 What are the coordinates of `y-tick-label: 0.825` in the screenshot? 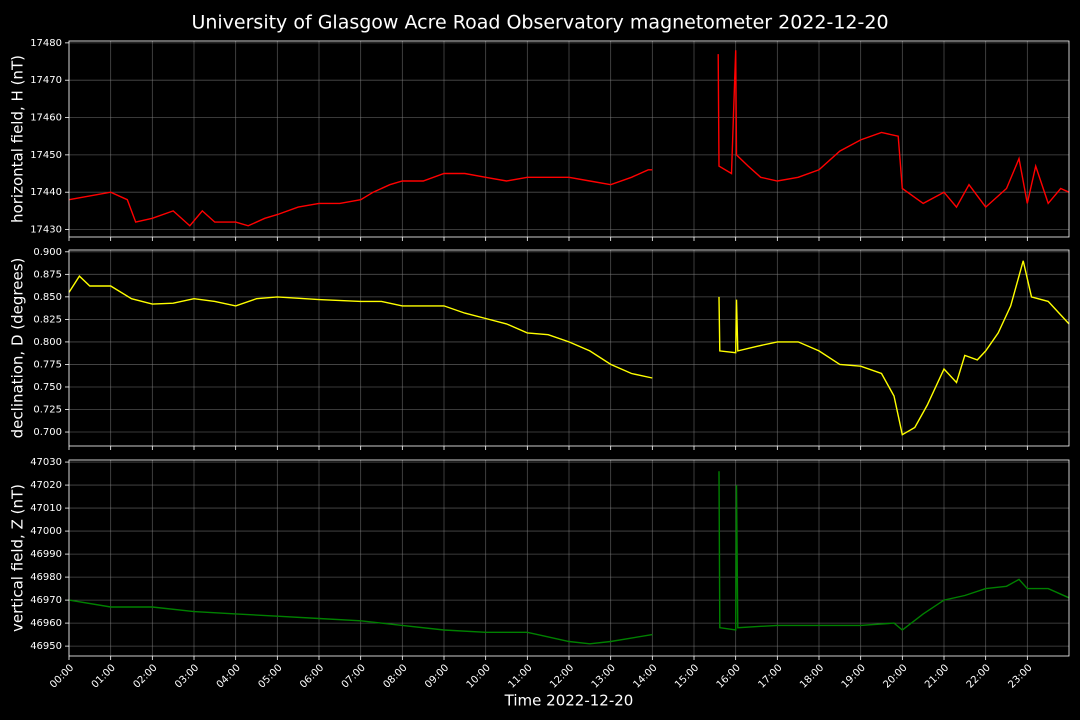 It's located at (47, 319).